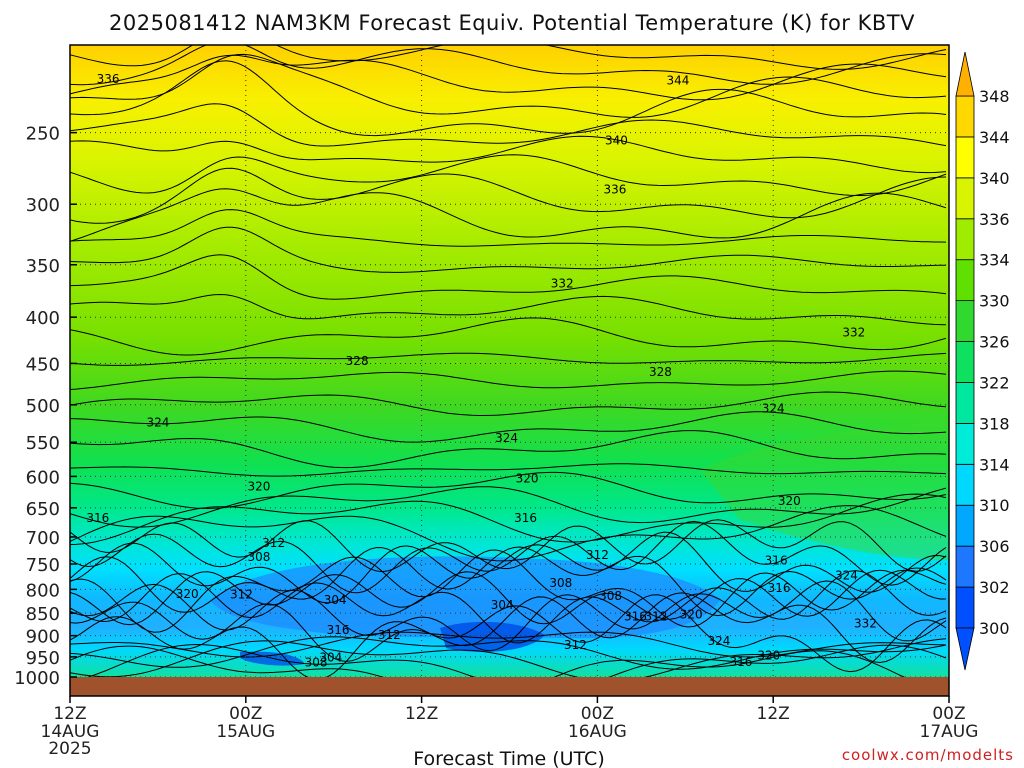 Image resolution: width=1024 pixels, height=768 pixels. Describe the element at coordinates (994, 260) in the screenshot. I see `colorbar-tick-label: 334` at that location.